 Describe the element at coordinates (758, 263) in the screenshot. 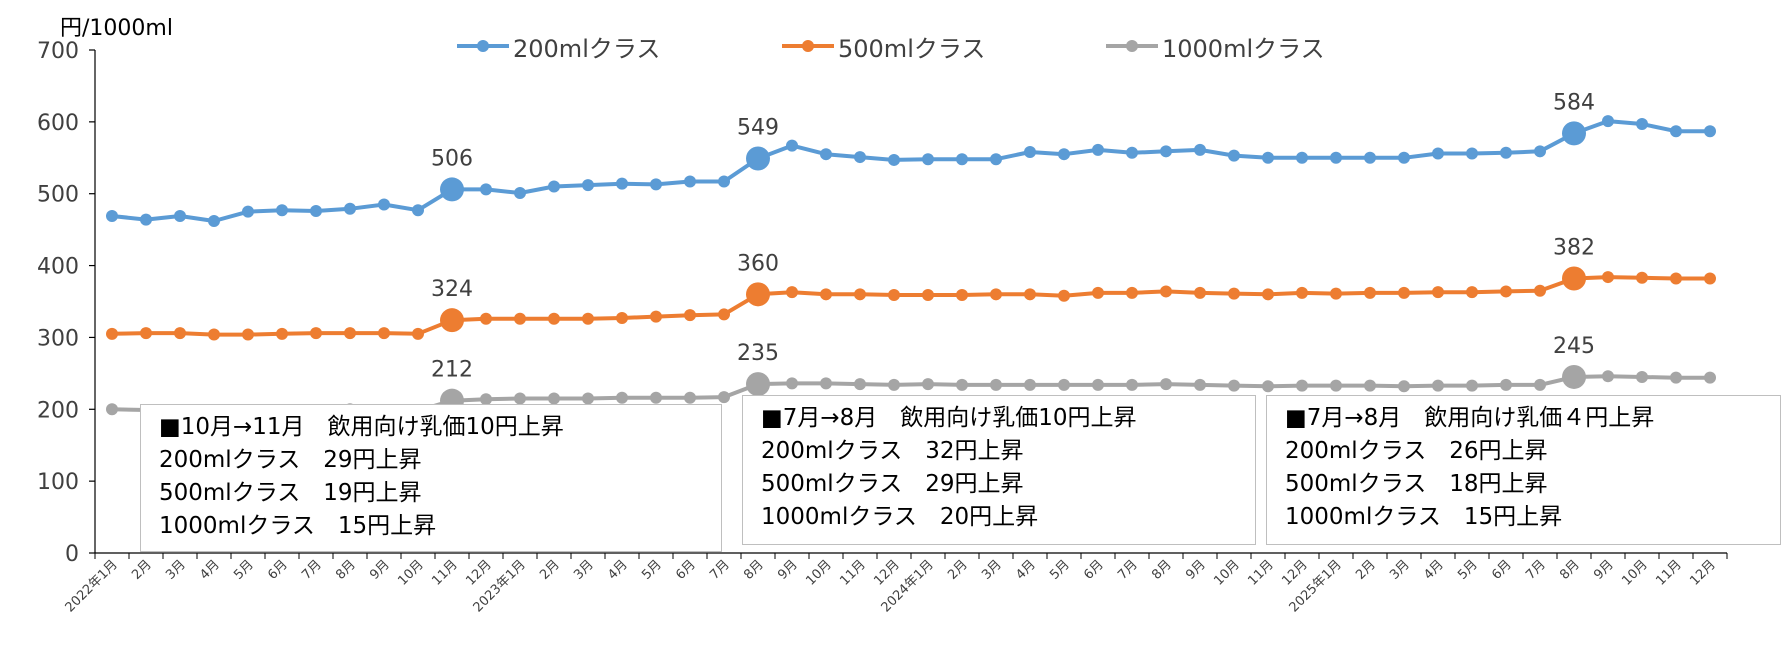

I see `data-label: 360` at that location.